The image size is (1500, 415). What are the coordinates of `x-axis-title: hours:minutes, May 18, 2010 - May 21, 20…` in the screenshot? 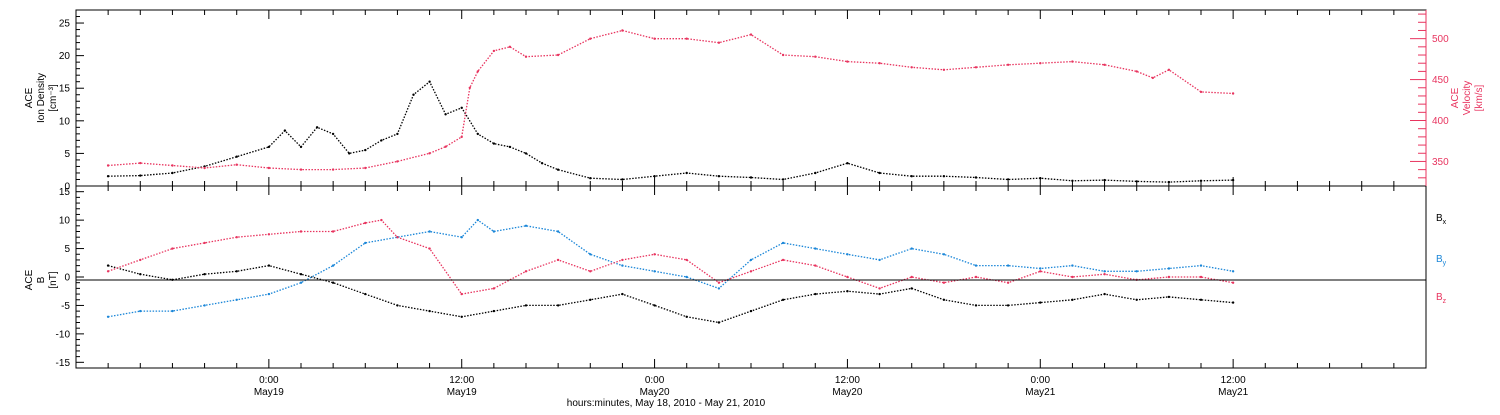 It's located at (666, 403).